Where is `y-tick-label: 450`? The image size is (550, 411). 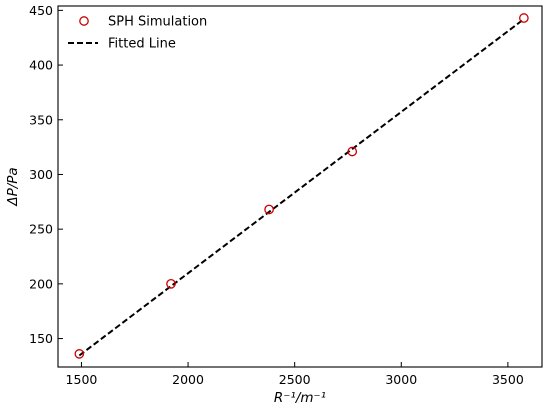 y-tick-label: 450 is located at coordinates (41, 10).